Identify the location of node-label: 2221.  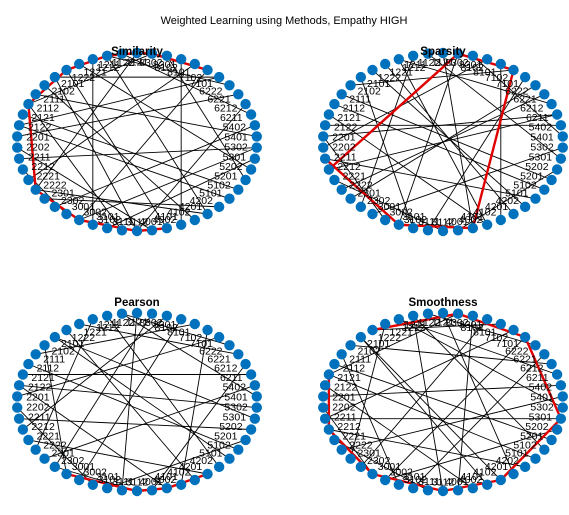
(355, 177).